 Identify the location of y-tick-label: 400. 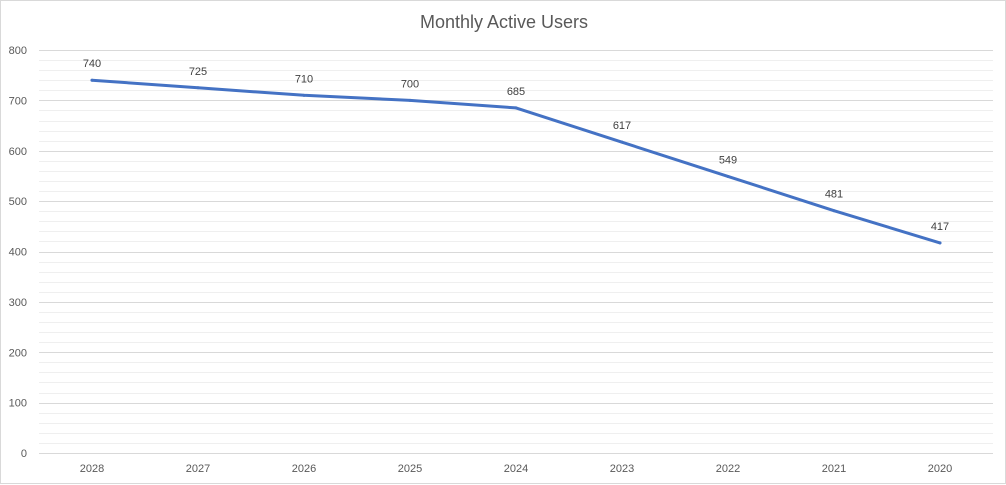
(18, 253).